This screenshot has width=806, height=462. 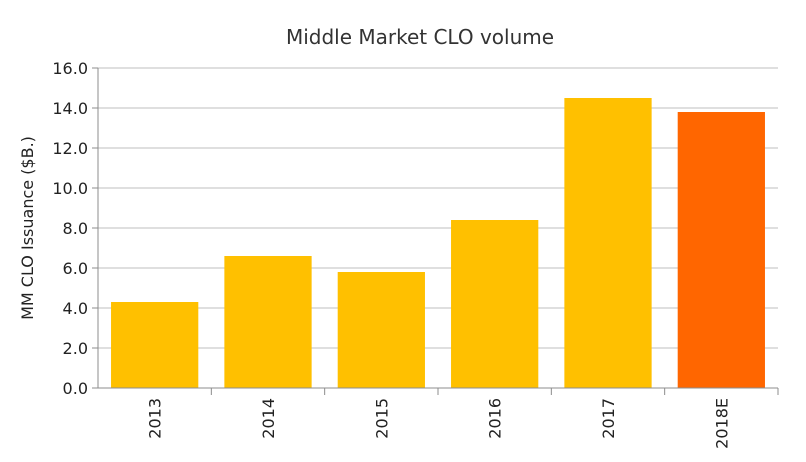 I want to click on y-axis-label: MM CLO Issuance ($B.), so click(x=27, y=228).